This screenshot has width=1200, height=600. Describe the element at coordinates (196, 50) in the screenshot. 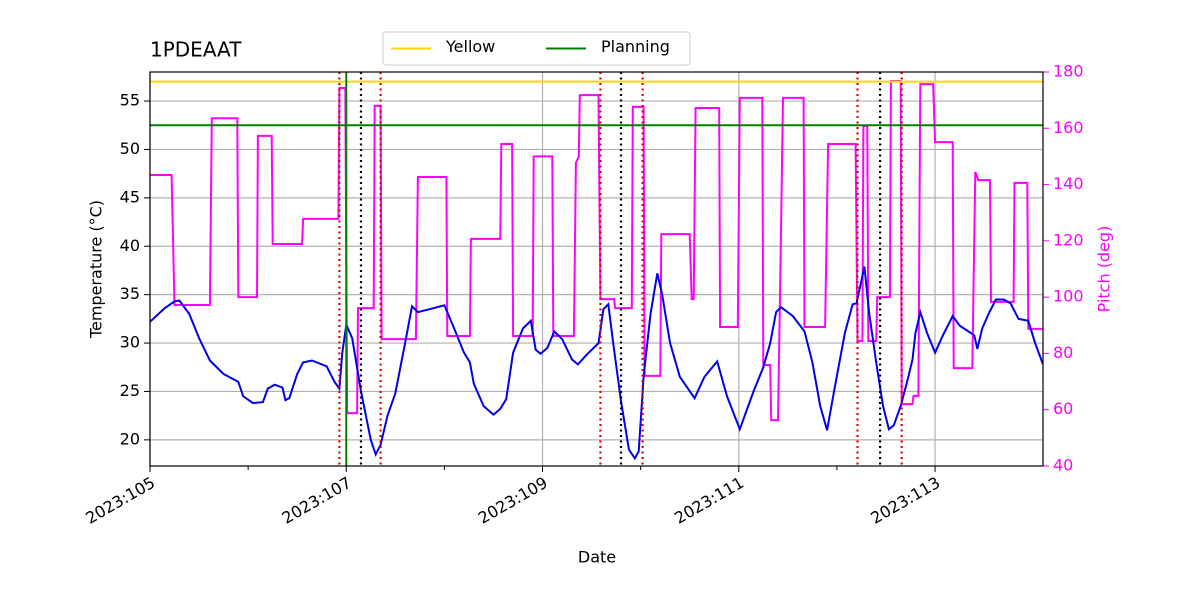

I see `chart-title: 1PDEAAT` at that location.